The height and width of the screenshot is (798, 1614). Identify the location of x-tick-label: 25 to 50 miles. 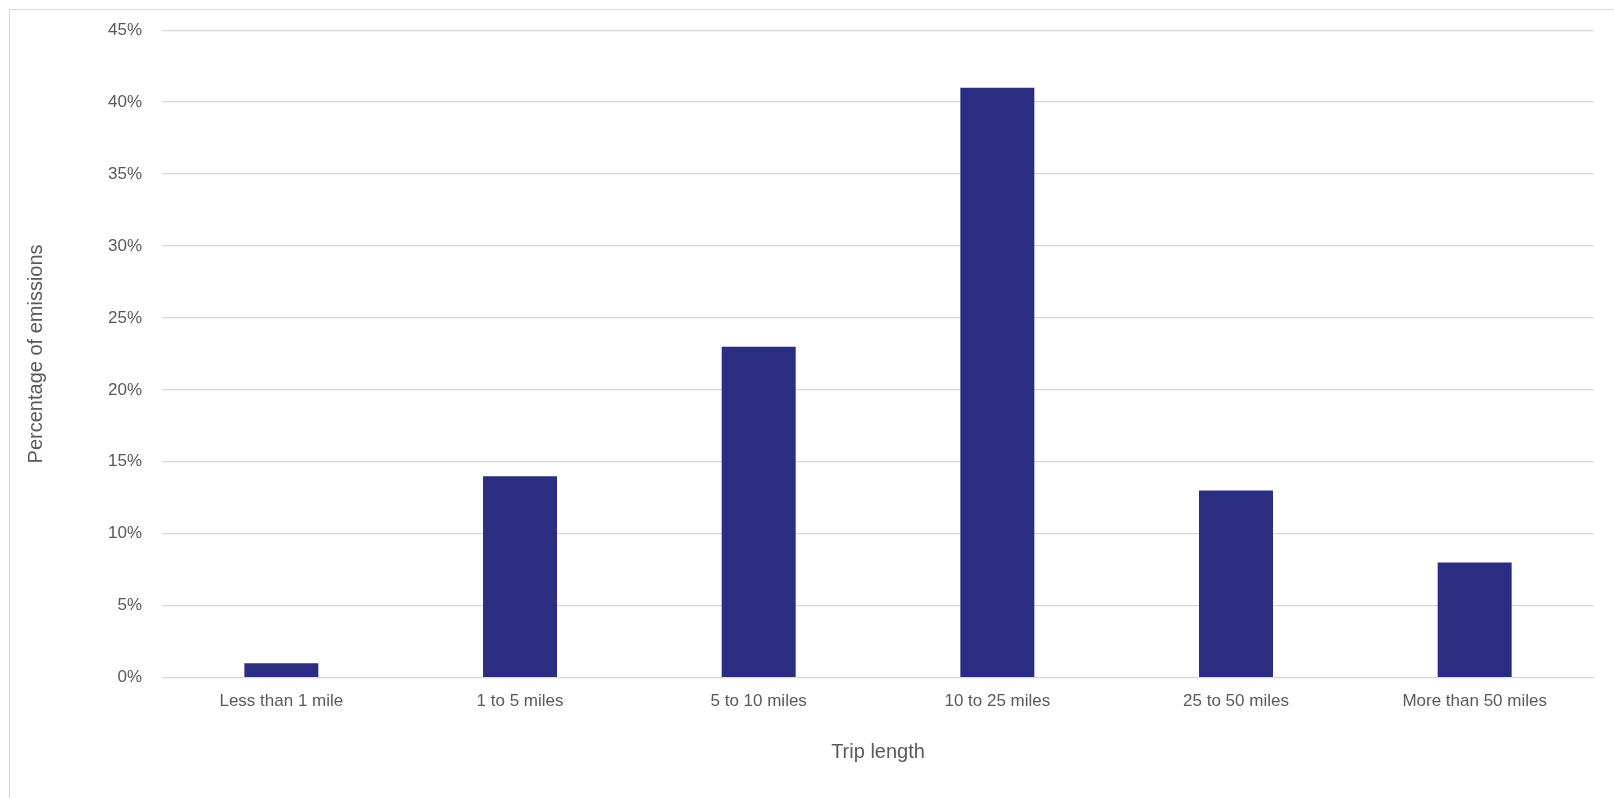
(1236, 701).